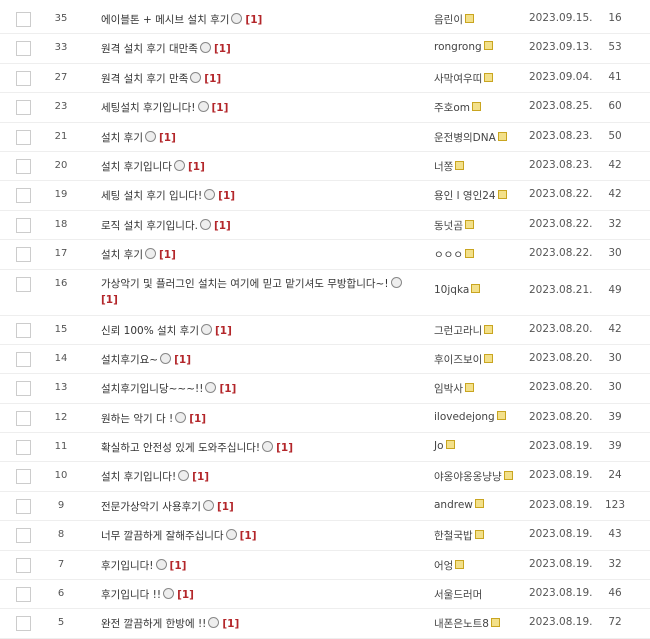 The width and height of the screenshot is (650, 639). What do you see at coordinates (61, 388) in the screenshot?
I see `post-number: 13` at bounding box center [61, 388].